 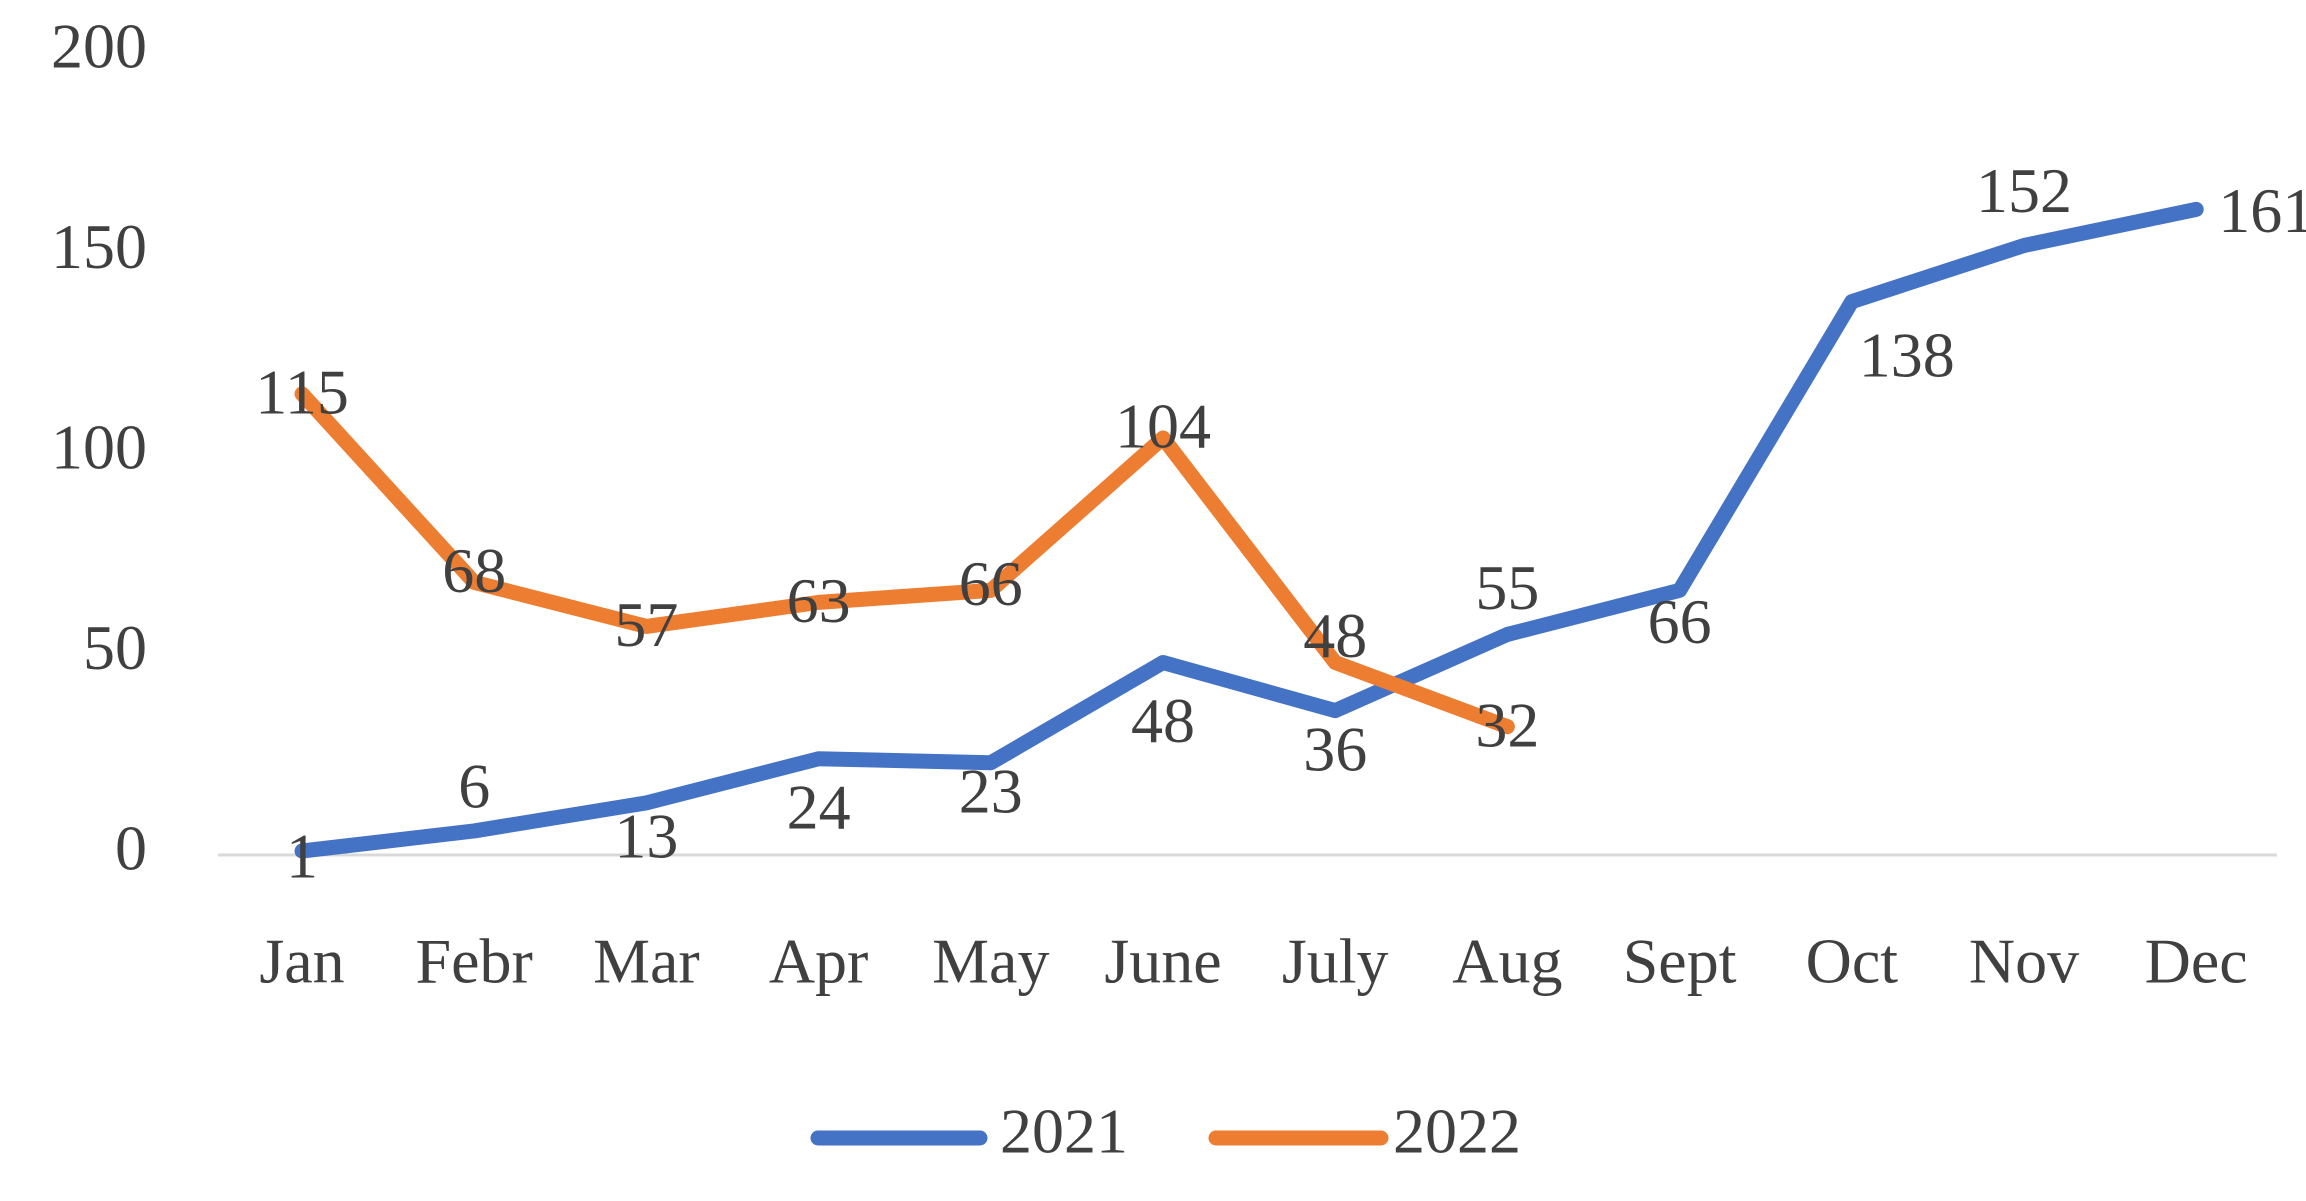 What do you see at coordinates (991, 790) in the screenshot?
I see `data-label: 23` at bounding box center [991, 790].